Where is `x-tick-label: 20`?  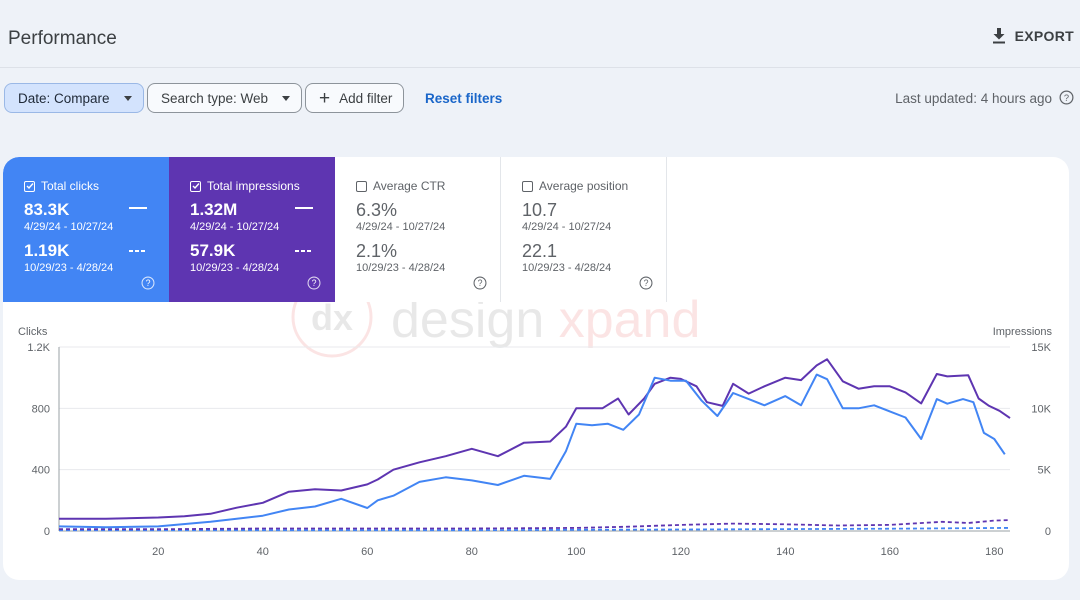
x-tick-label: 20 is located at coordinates (158, 552).